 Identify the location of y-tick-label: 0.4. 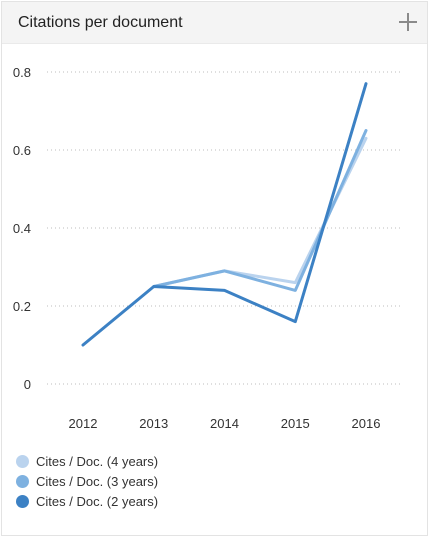
(22, 228).